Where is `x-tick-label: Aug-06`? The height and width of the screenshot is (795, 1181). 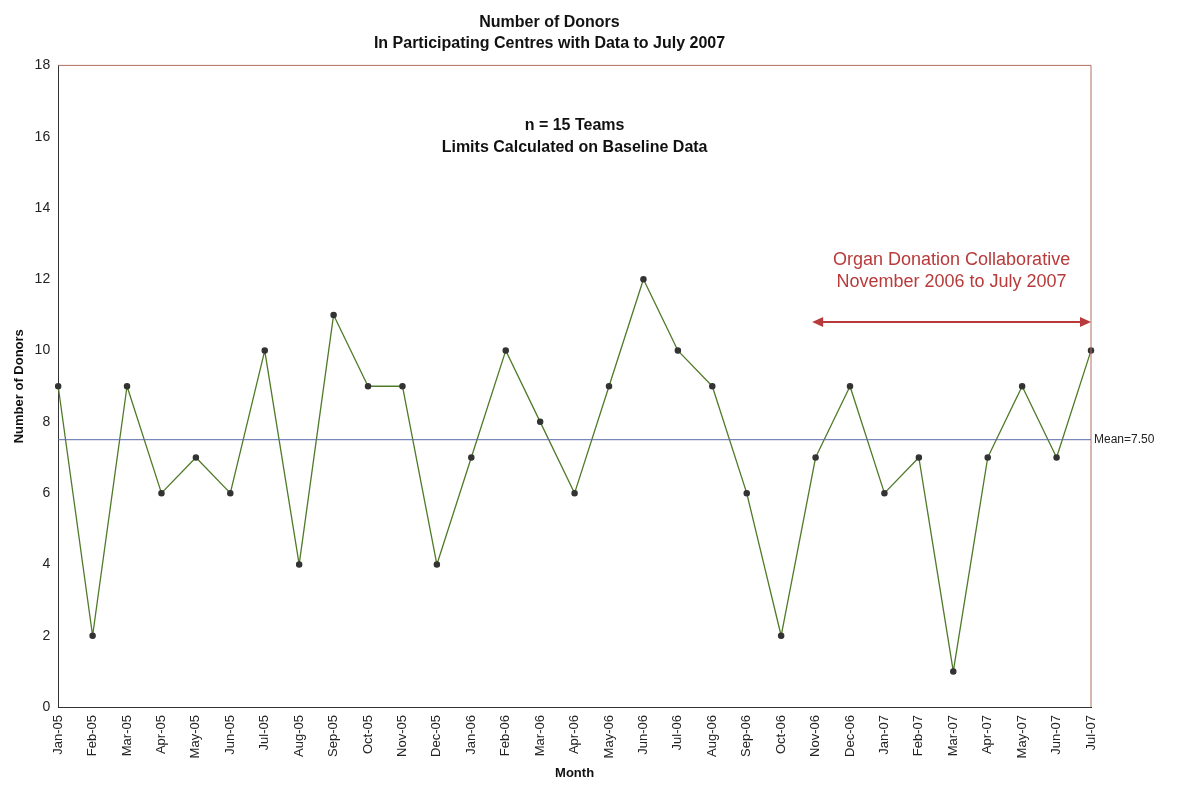 x-tick-label: Aug-06 is located at coordinates (711, 736).